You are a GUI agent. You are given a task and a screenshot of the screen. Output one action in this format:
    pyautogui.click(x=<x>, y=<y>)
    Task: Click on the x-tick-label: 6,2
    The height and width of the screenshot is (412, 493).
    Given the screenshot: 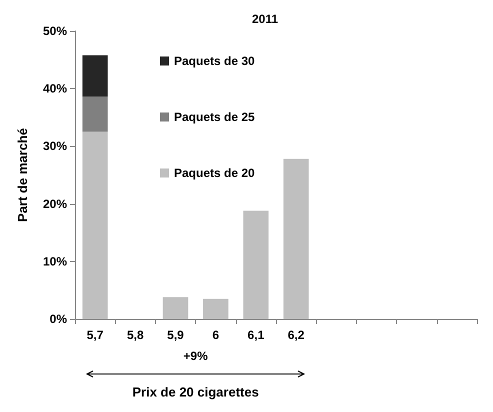 What is the action you would take?
    pyautogui.click(x=296, y=335)
    